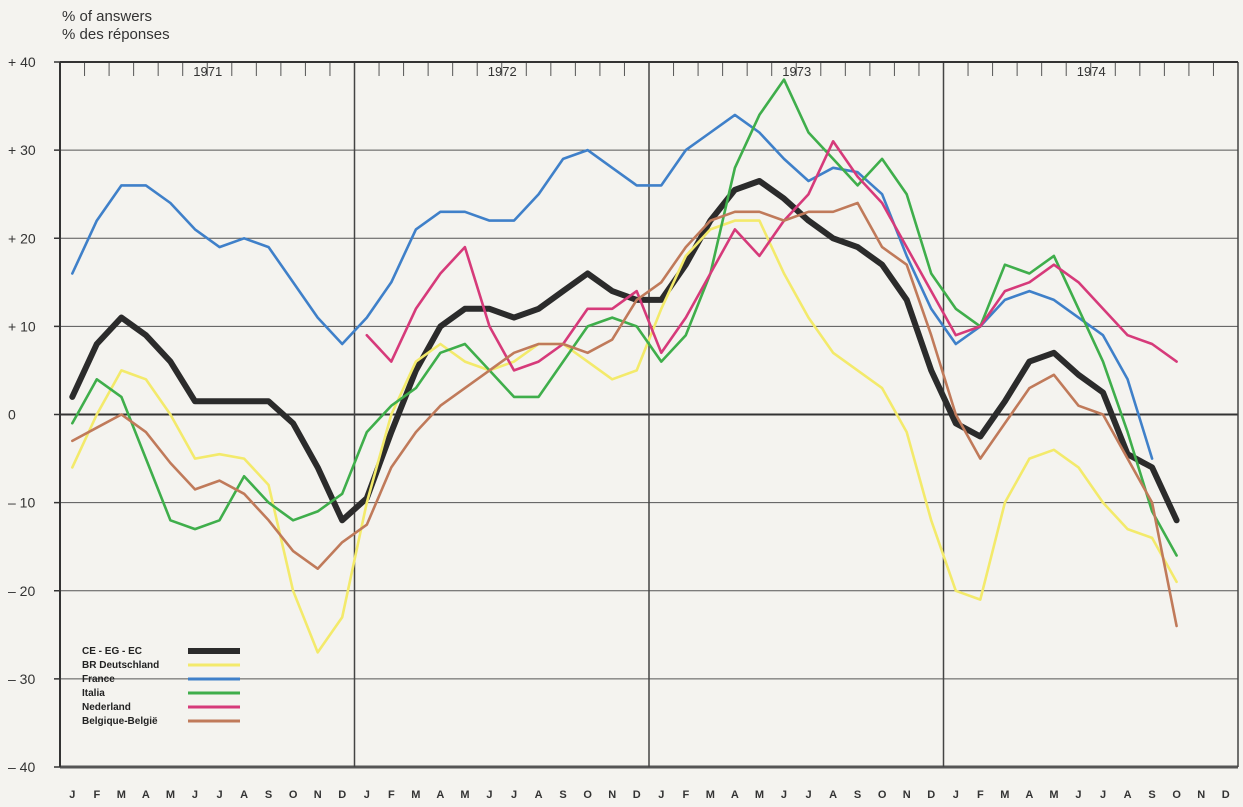 The image size is (1243, 807). I want to click on year-label: 1972, so click(502, 71).